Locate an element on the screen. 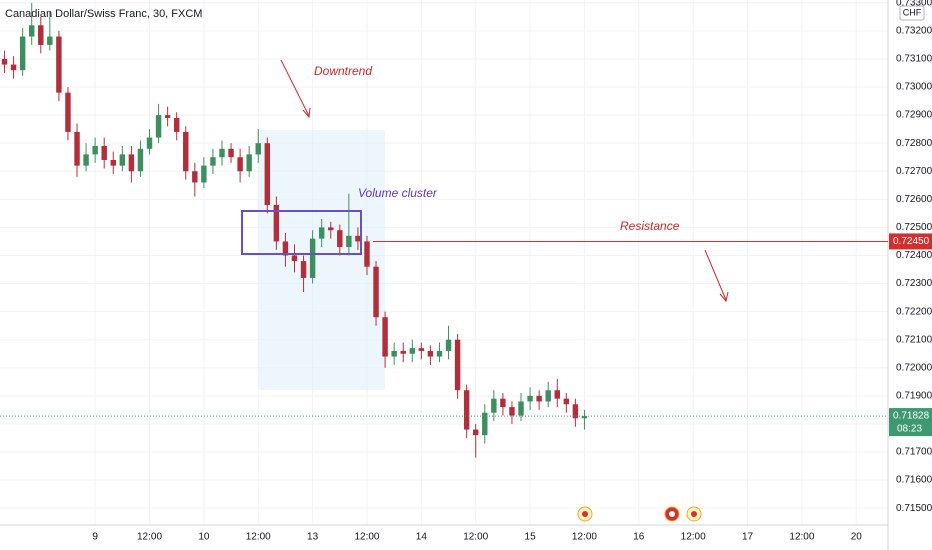 The width and height of the screenshot is (932, 550). y-tick-label: 0.72000 is located at coordinates (914, 367).